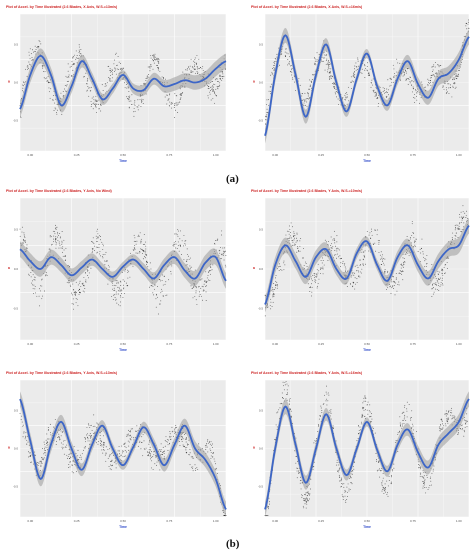  I want to click on y-axis-label: a, so click(254, 268).